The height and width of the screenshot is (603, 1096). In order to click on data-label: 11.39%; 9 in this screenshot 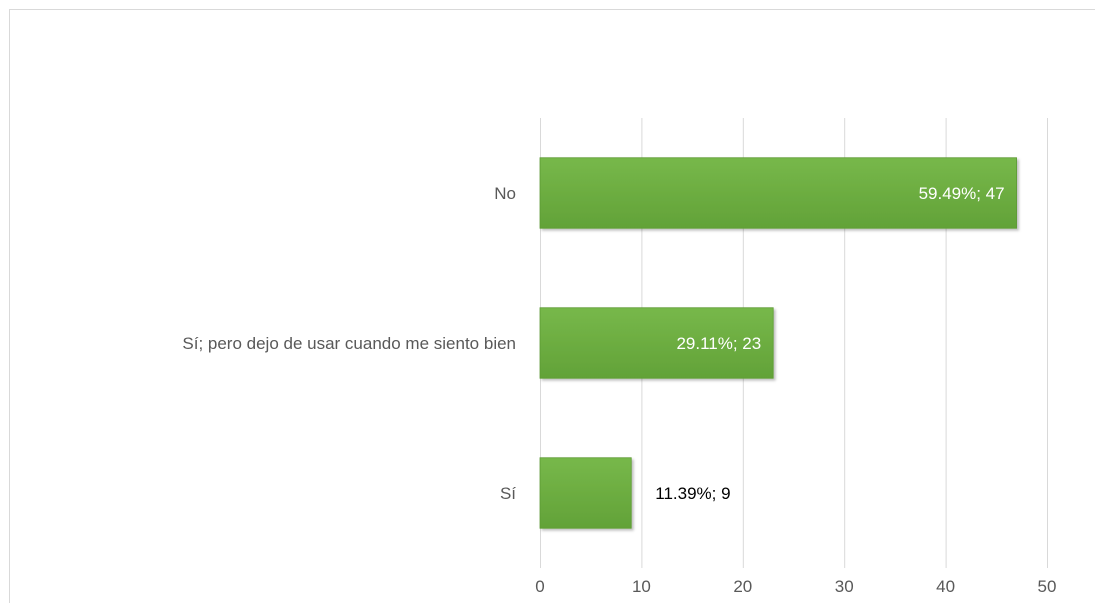, I will do `click(692, 493)`.